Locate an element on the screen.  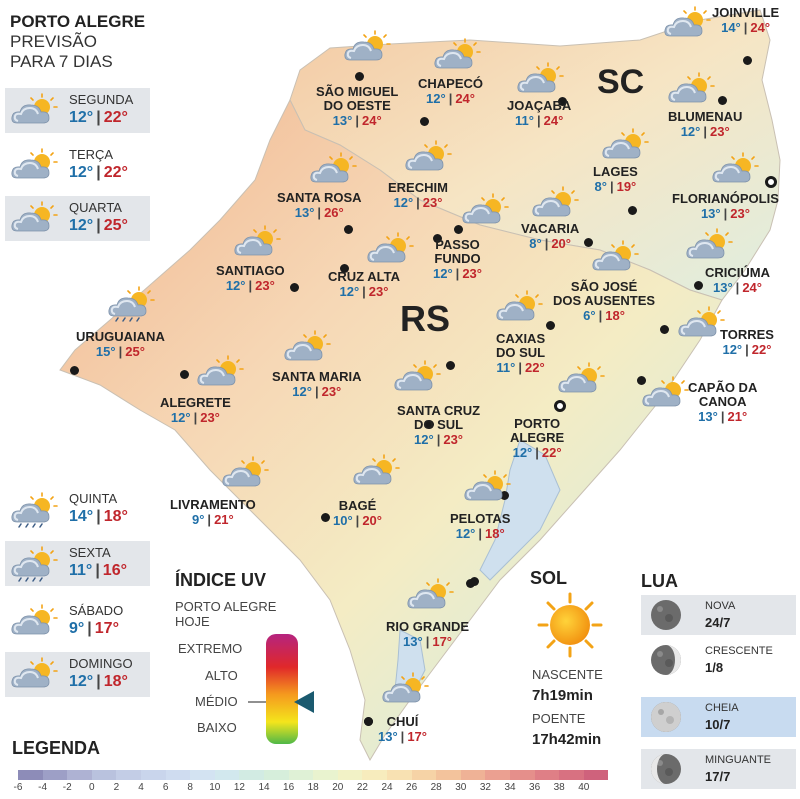
legend-value: 4 is located at coordinates (141, 787).